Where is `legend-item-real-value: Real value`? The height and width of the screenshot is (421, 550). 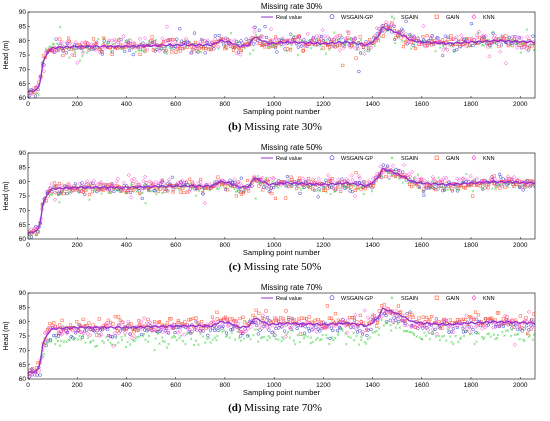
legend-item-real-value: Real value is located at coordinates (281, 18).